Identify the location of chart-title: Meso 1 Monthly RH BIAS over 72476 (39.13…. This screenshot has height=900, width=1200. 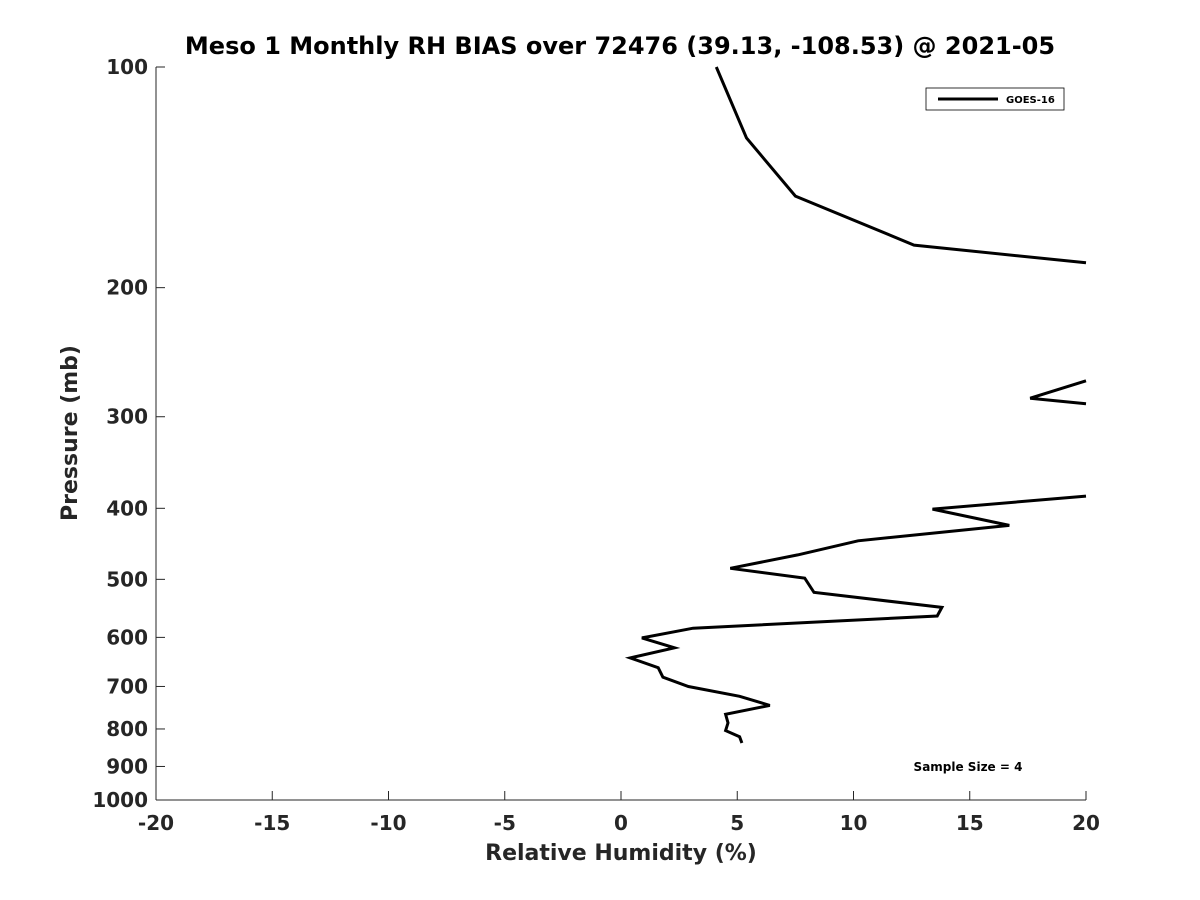
(620, 46).